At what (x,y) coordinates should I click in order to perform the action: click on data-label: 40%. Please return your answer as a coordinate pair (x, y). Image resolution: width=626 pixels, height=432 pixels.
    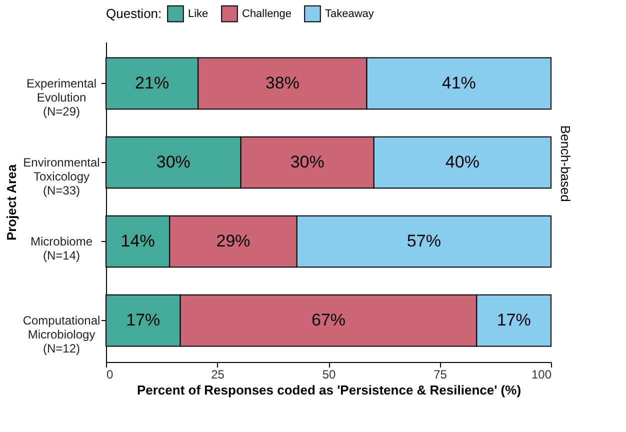
    Looking at the image, I should click on (462, 162).